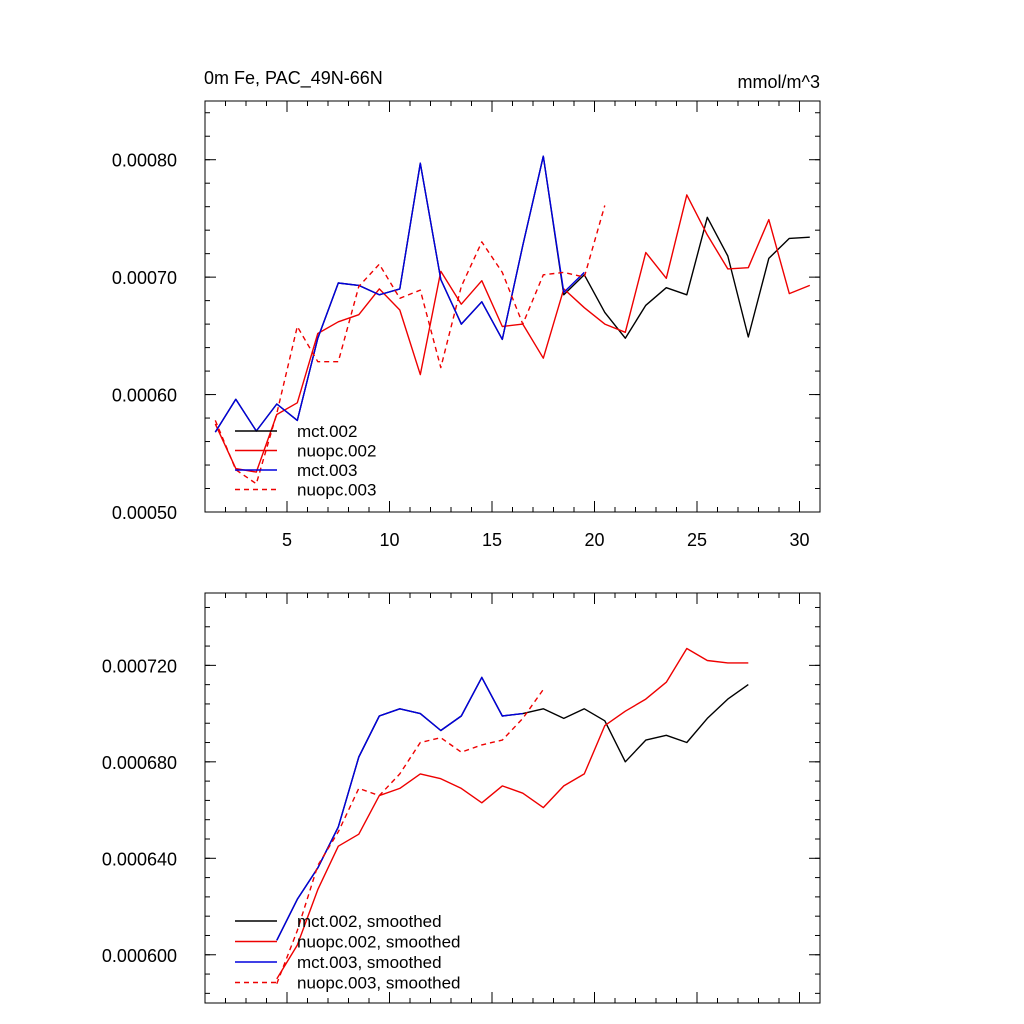 The width and height of the screenshot is (1024, 1024). Describe the element at coordinates (139, 666) in the screenshot. I see `y-tick-label: 0.000720` at that location.